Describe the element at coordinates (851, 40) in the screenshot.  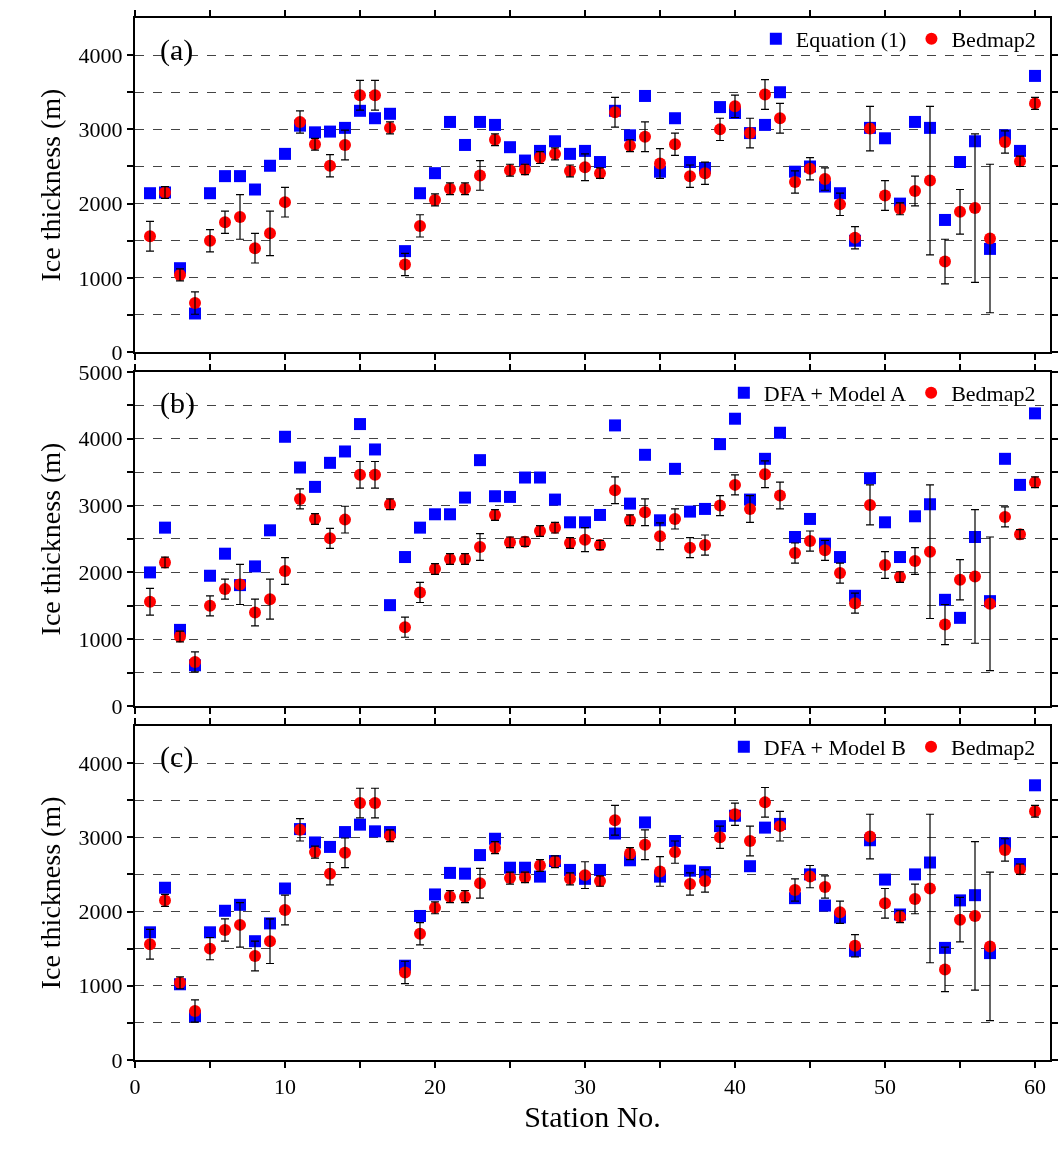
I see `legend-label: Equation (1)` at that location.